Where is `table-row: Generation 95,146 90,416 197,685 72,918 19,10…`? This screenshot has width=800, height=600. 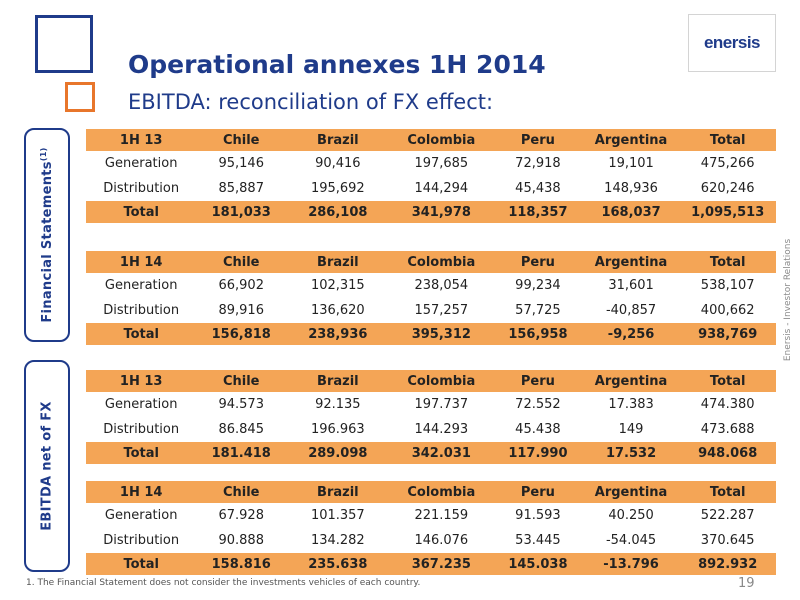 table-row: Generation 95,146 90,416 197,685 72,918 19,10… is located at coordinates (431, 163).